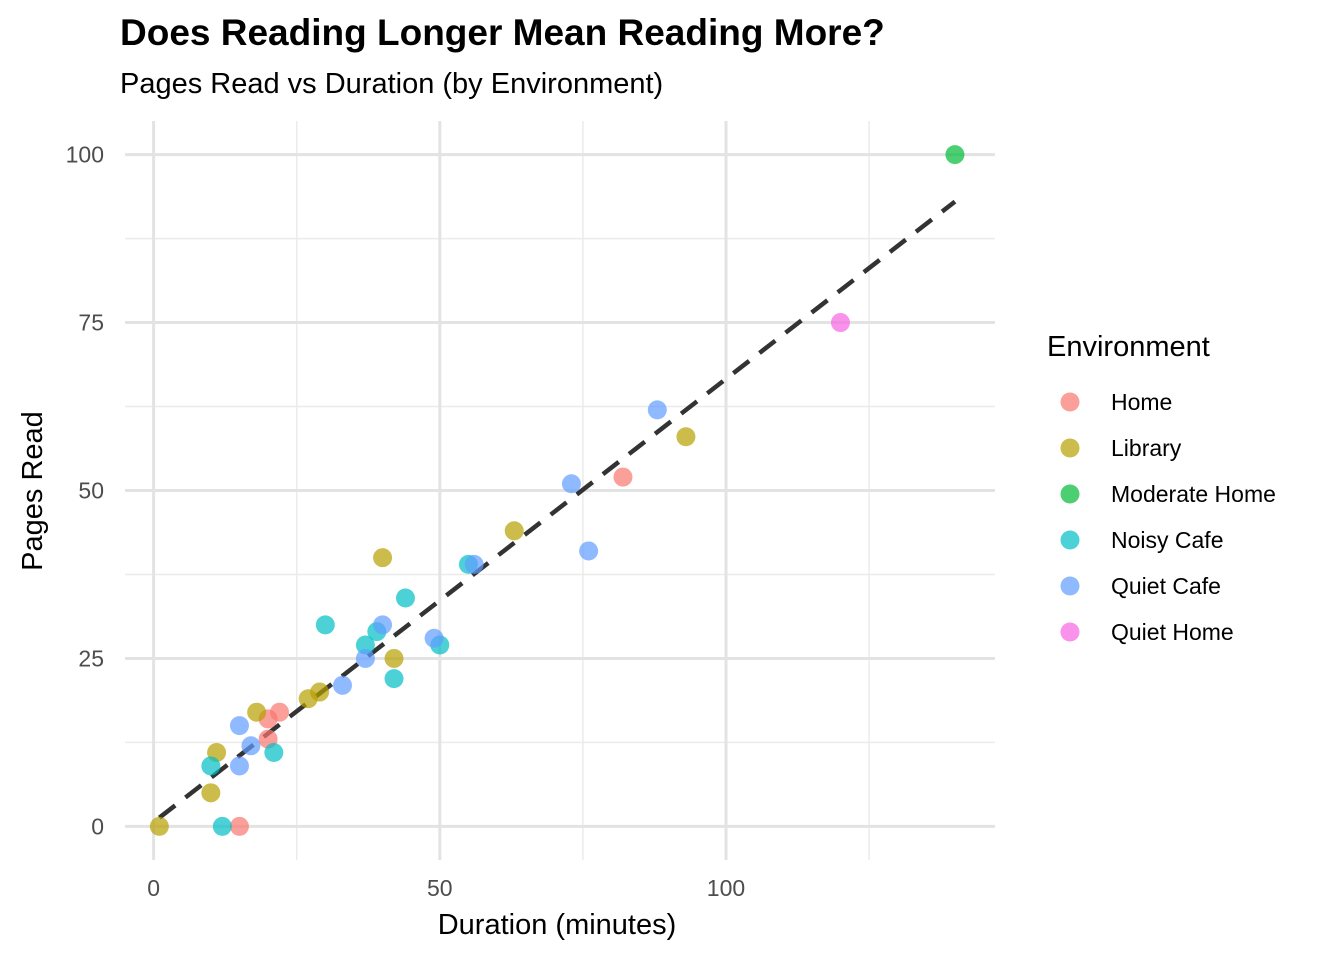 Image resolution: width=1344 pixels, height=960 pixels. Describe the element at coordinates (33, 491) in the screenshot. I see `y-axis-title: Pages Read` at that location.